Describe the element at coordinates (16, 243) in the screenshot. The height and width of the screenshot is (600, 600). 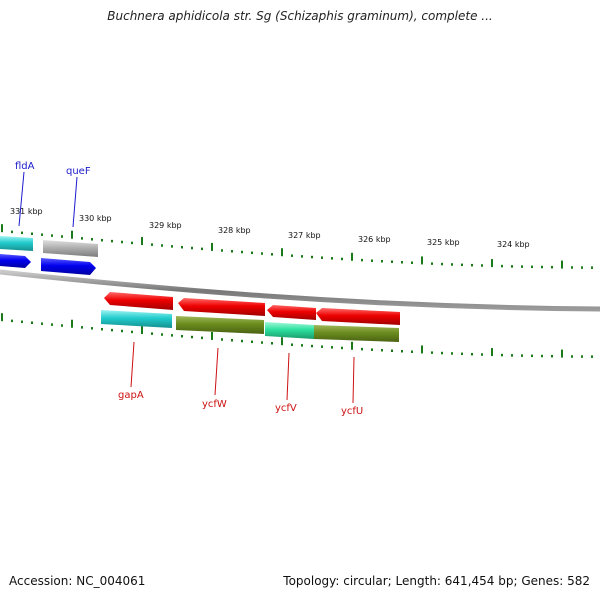
I see `cog-bar-cyan-fwd` at that location.